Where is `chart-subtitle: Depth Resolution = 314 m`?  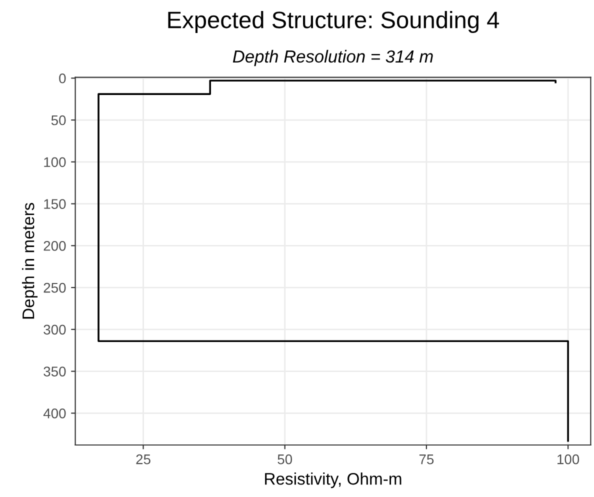 chart-subtitle: Depth Resolution = 314 m is located at coordinates (332, 58).